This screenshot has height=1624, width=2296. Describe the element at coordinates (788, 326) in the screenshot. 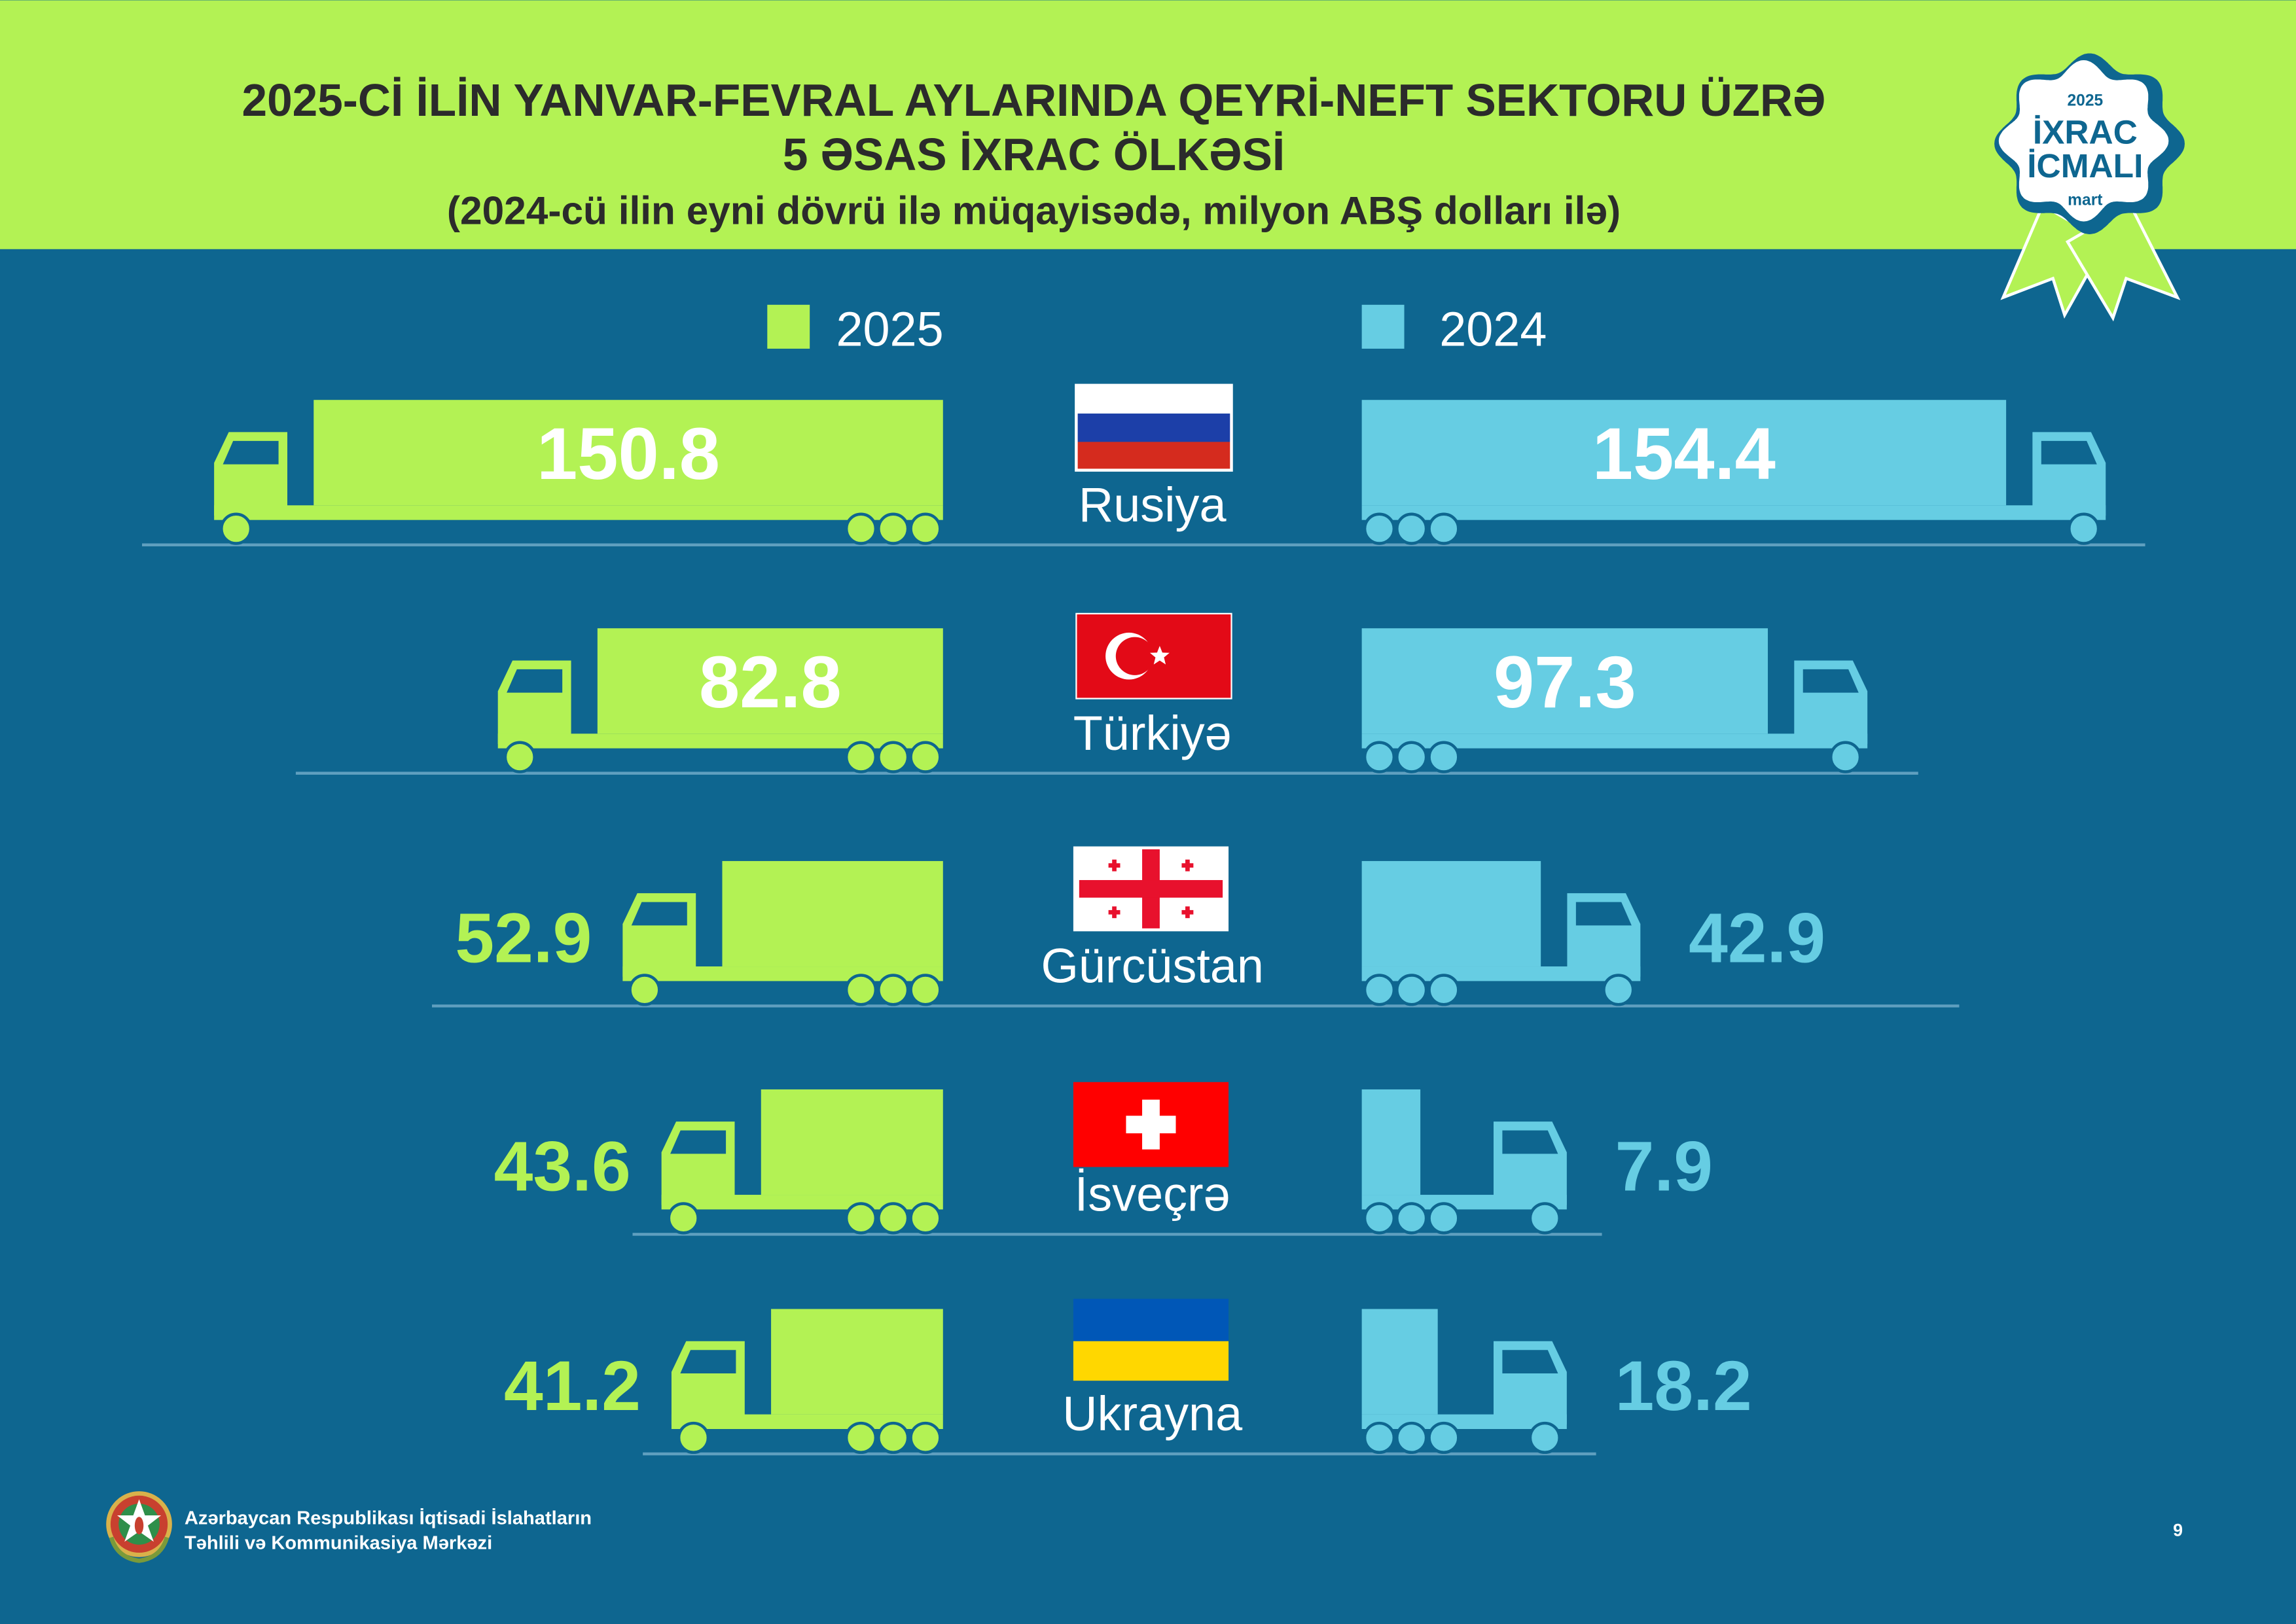

I see `legend-swatch-2025` at that location.